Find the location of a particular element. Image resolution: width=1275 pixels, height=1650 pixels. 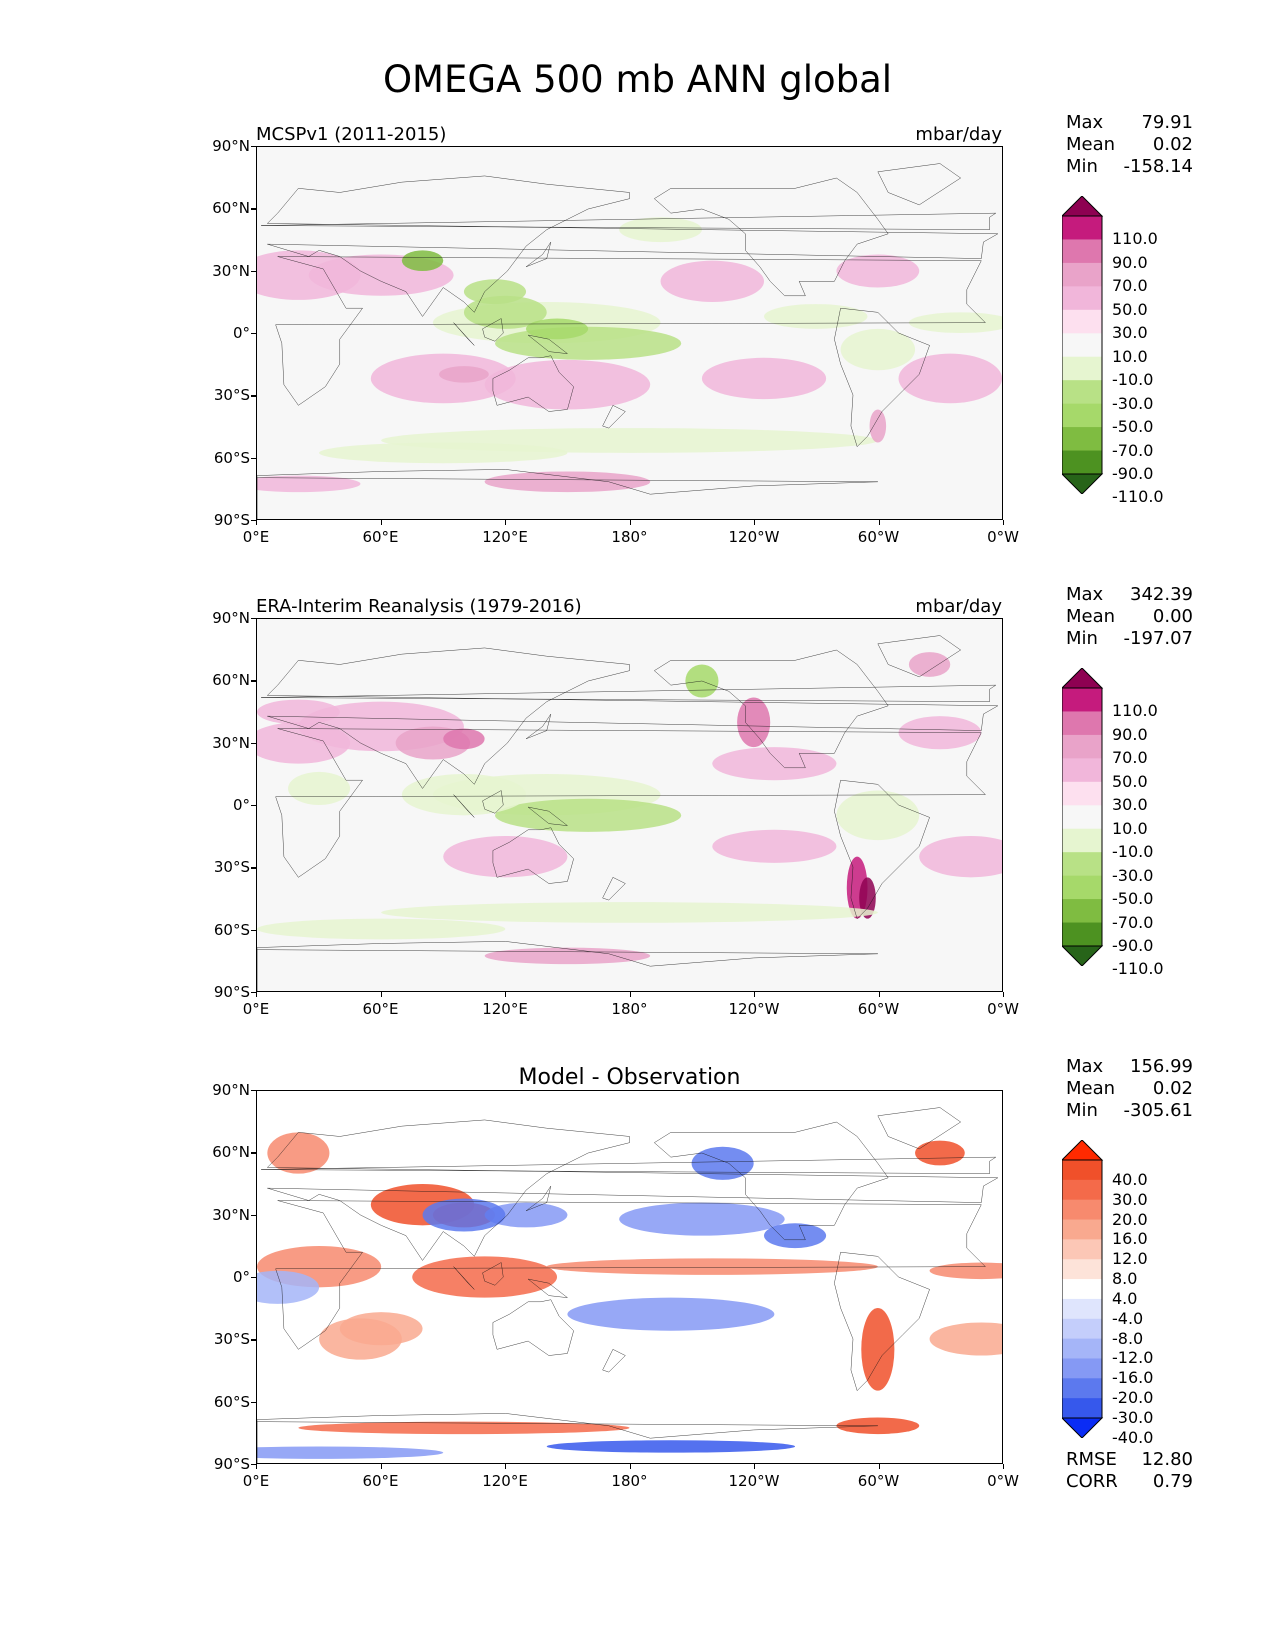

panel-units: mbar/day is located at coordinates (958, 606).